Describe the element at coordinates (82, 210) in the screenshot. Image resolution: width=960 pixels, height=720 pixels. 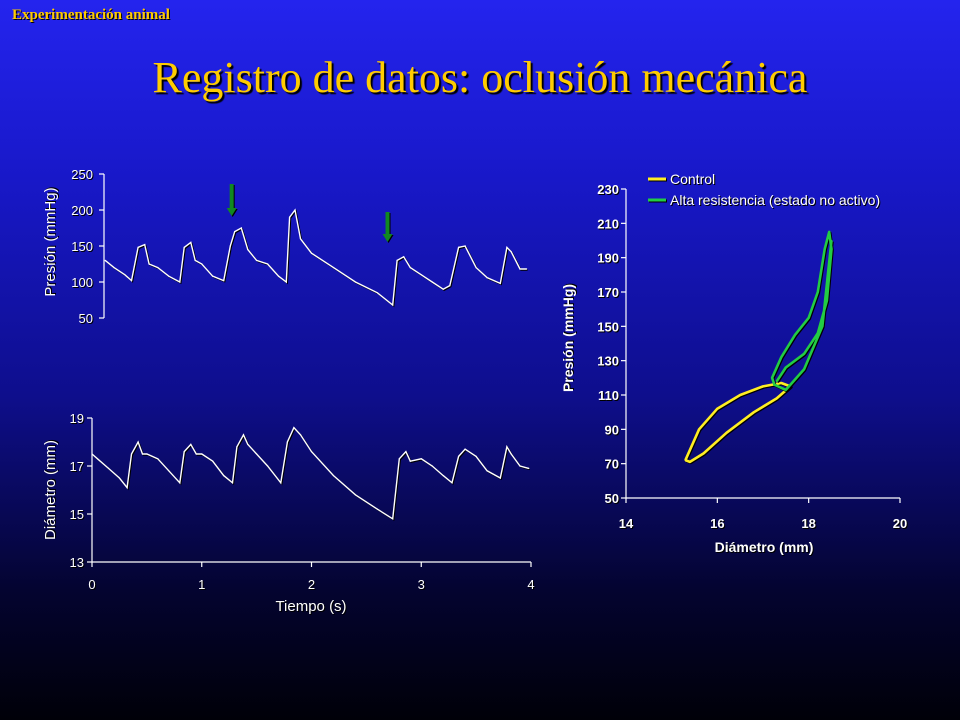
I see `pressure-y-tick-label: 200` at that location.